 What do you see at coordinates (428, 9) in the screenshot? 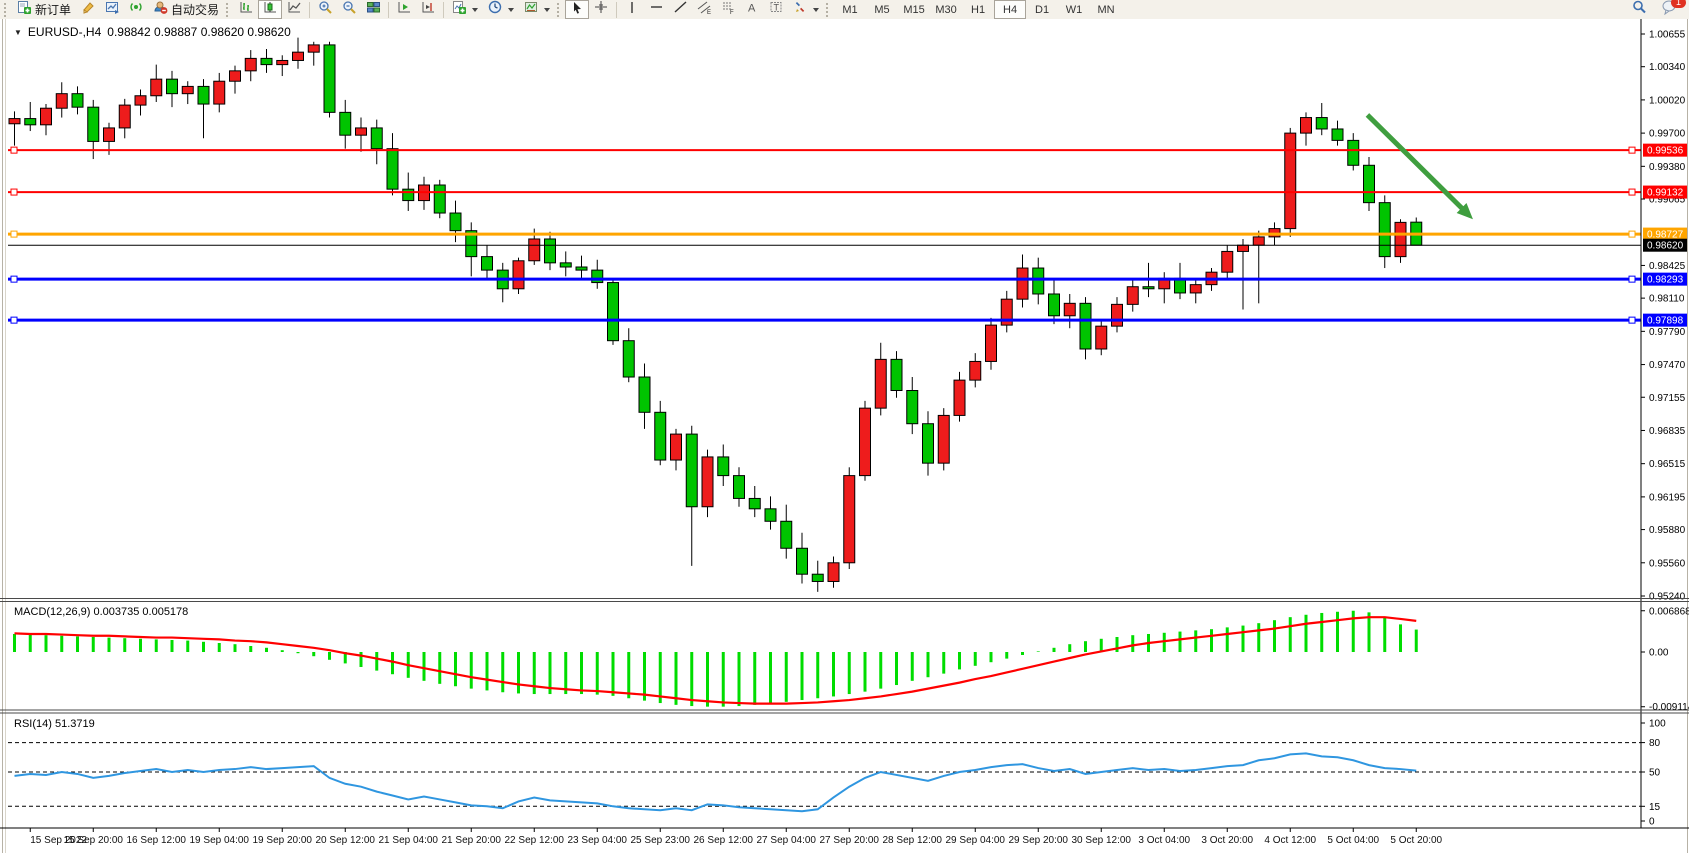
I see `chart-shift-button` at bounding box center [428, 9].